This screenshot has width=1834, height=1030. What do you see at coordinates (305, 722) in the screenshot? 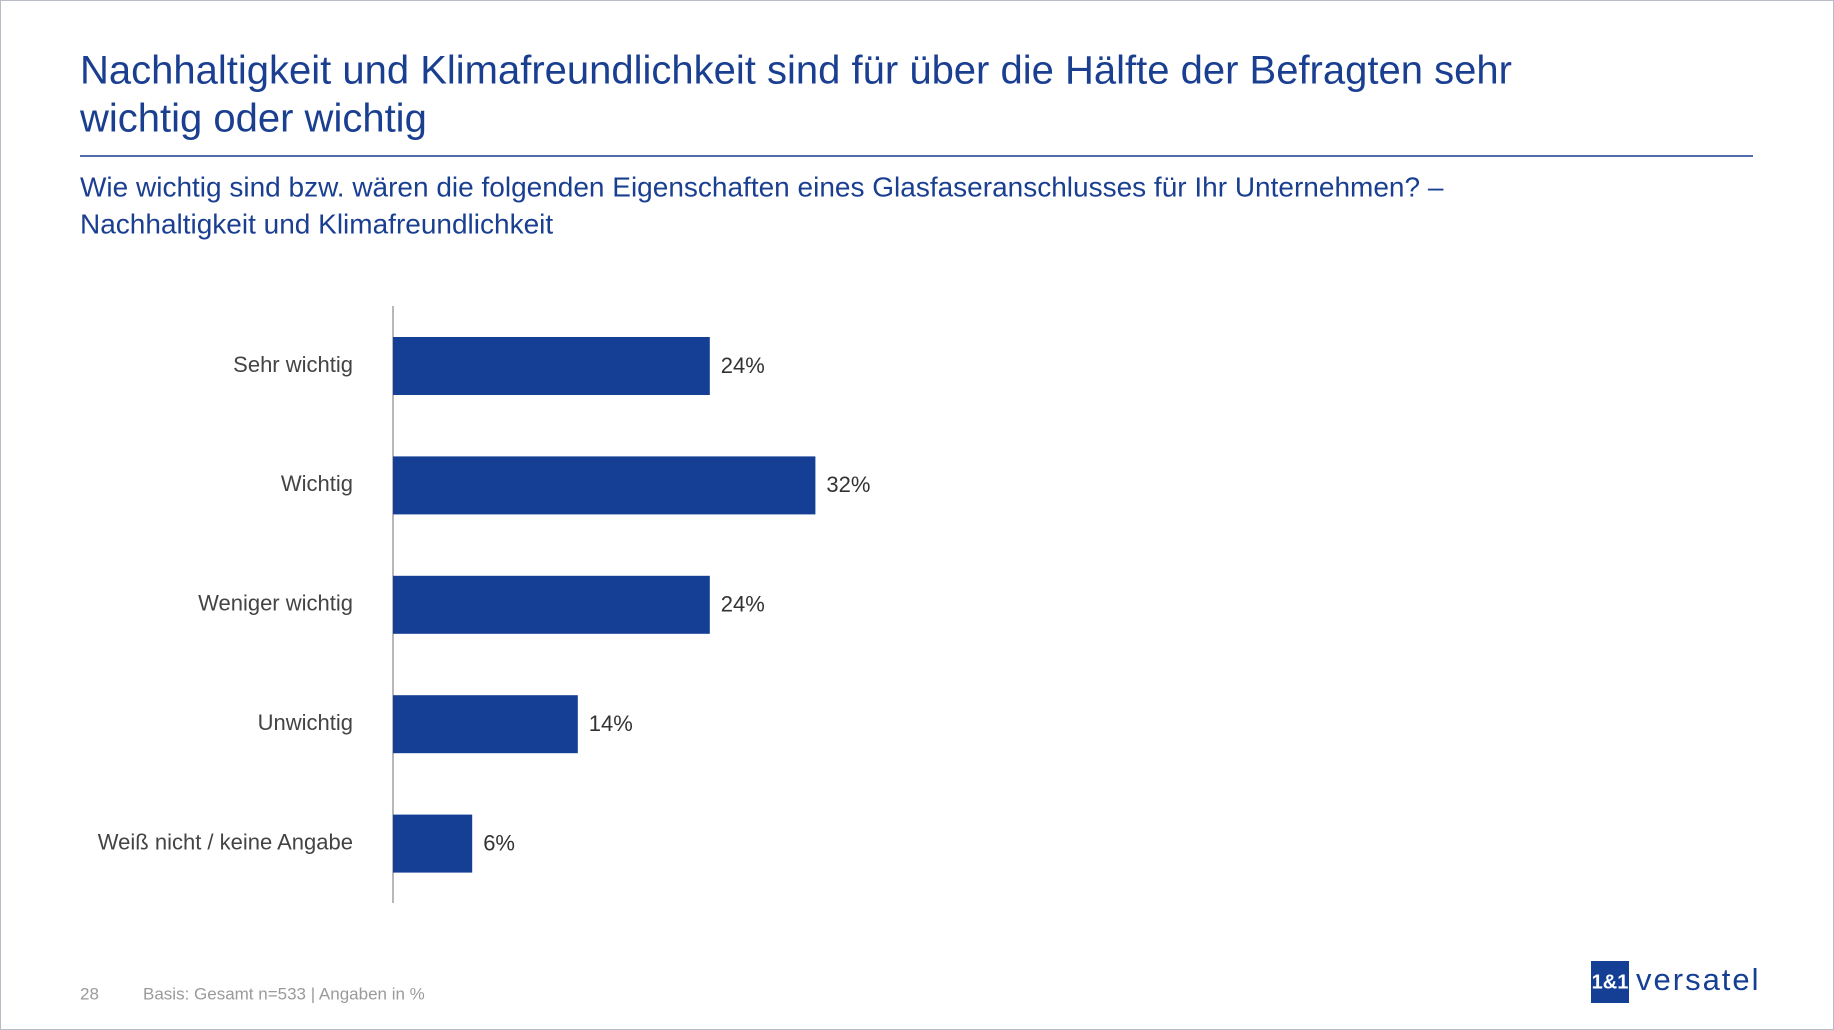
I see `category-label: Unwichtig` at bounding box center [305, 722].